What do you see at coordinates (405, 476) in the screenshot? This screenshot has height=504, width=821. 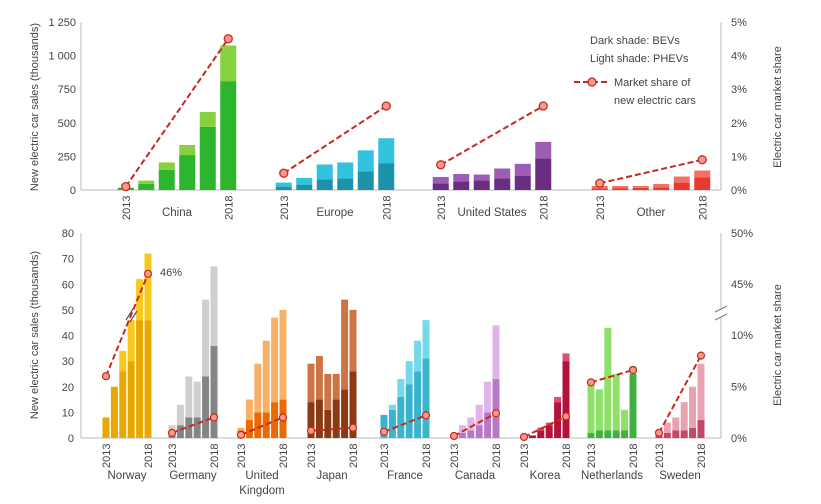 I see `category-label: France` at bounding box center [405, 476].